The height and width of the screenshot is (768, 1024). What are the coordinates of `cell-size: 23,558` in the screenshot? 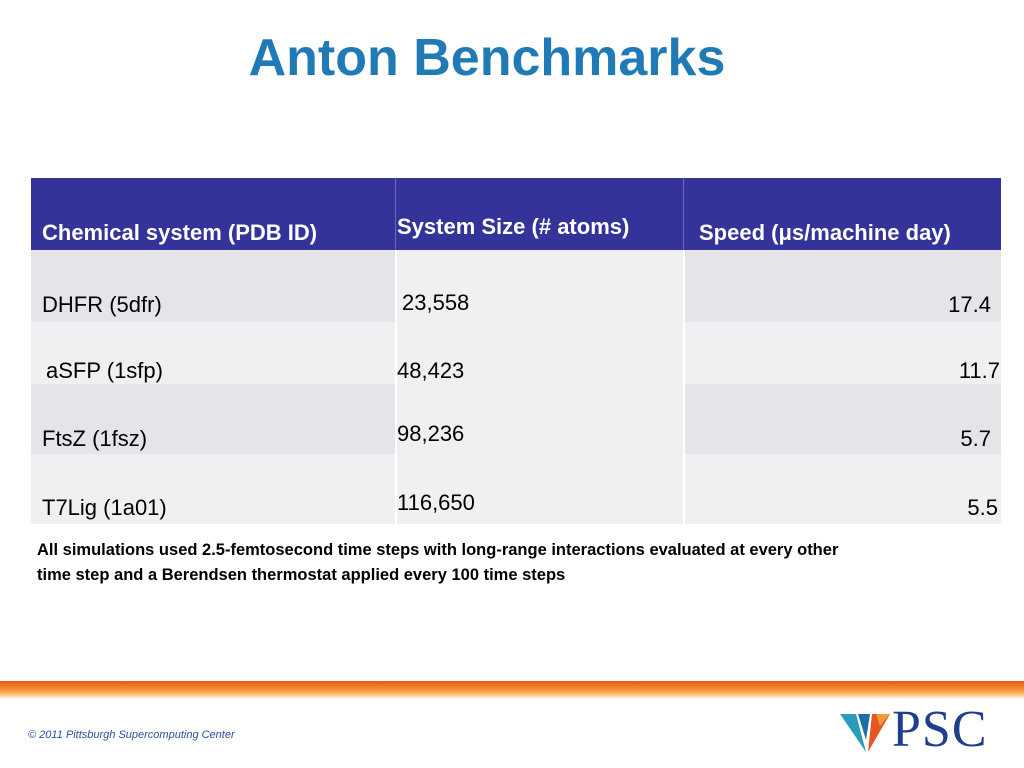 It's located at (436, 302).